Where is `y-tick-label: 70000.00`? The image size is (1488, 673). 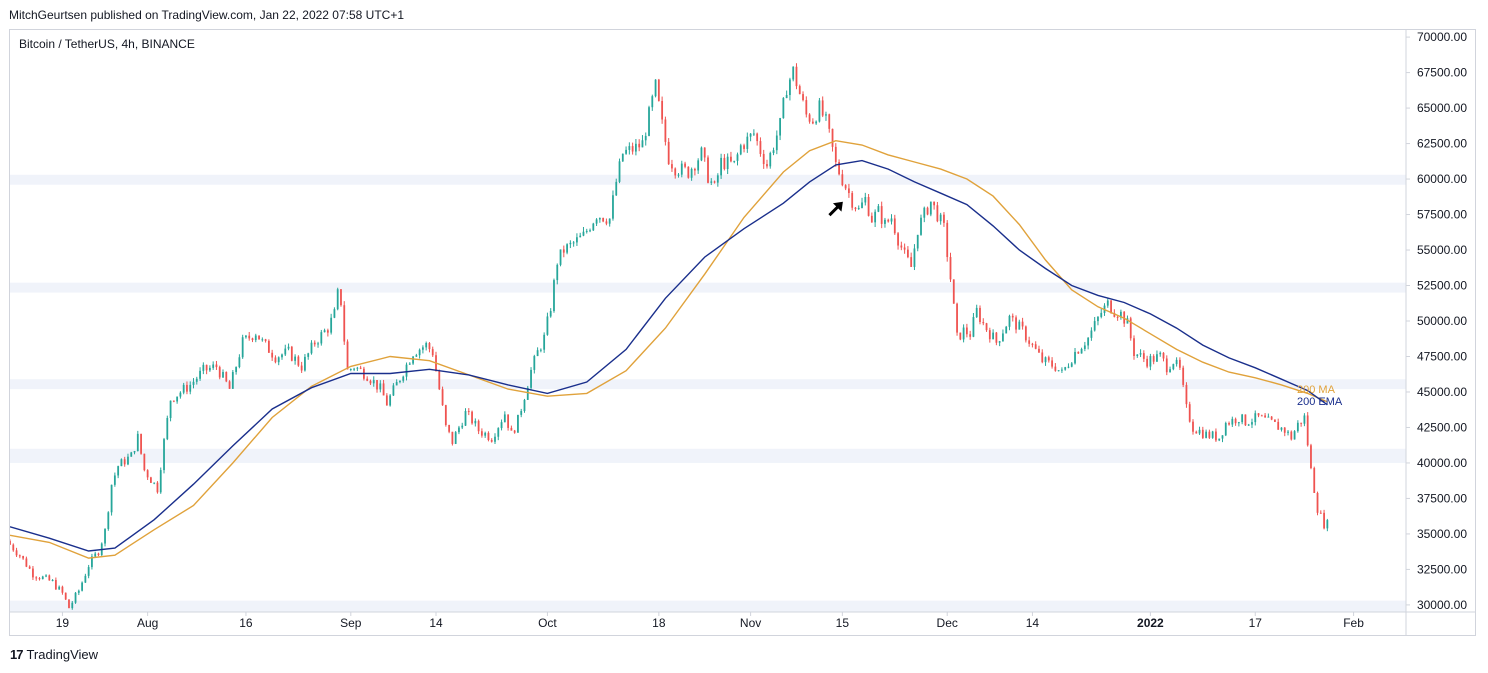 y-tick-label: 70000.00 is located at coordinates (1442, 37).